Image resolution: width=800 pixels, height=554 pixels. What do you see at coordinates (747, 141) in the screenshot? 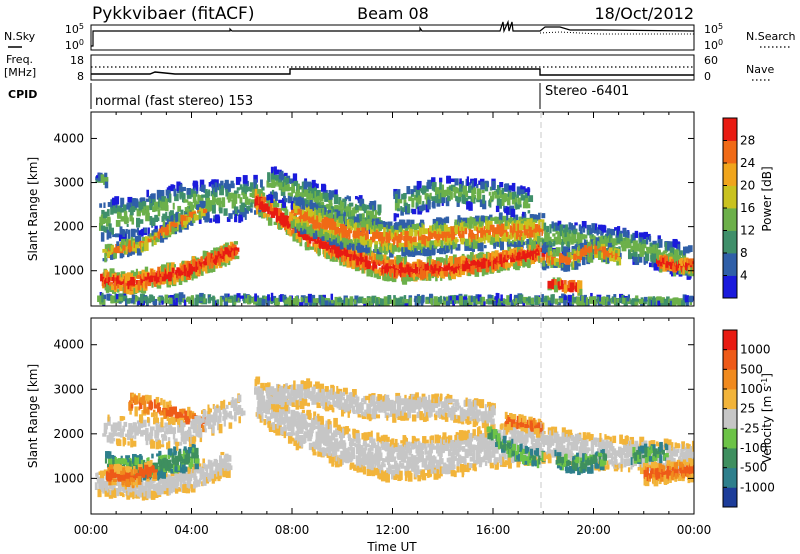
I see `colorbar-tick-label: 28` at bounding box center [747, 141].